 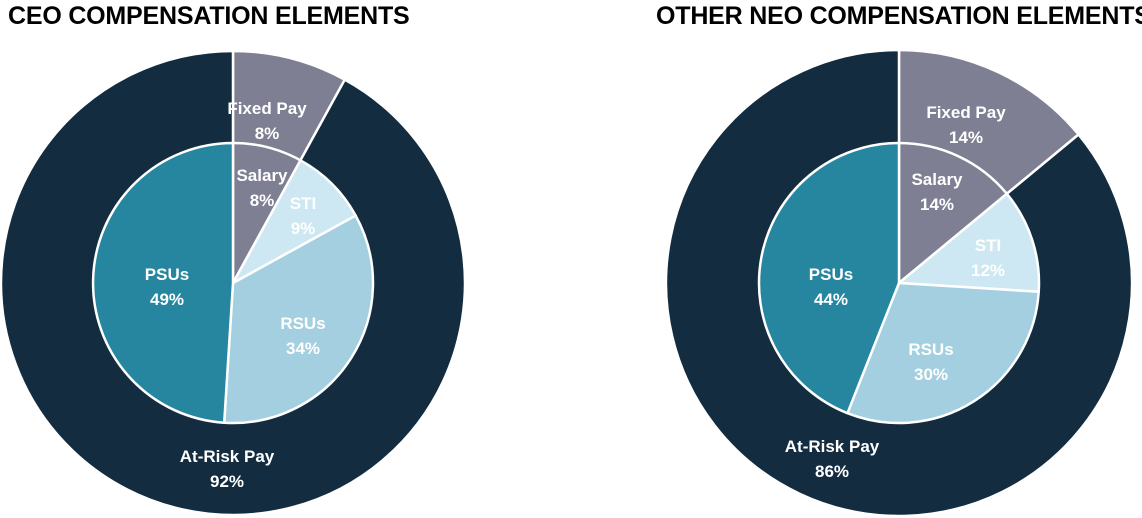 I want to click on neo-inner-salary-label: Salary 14%, so click(x=937, y=192).